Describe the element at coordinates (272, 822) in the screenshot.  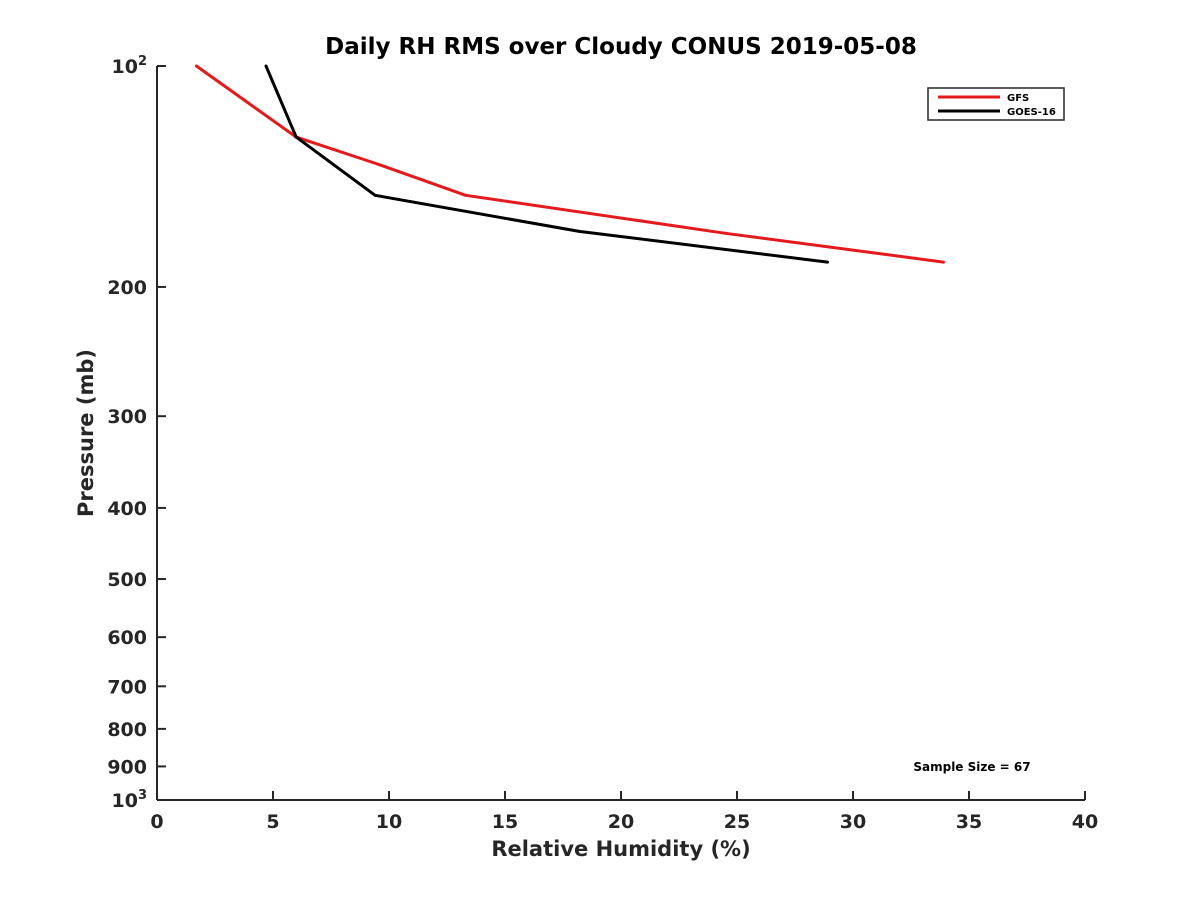
I see `x-tick-label: 5` at that location.